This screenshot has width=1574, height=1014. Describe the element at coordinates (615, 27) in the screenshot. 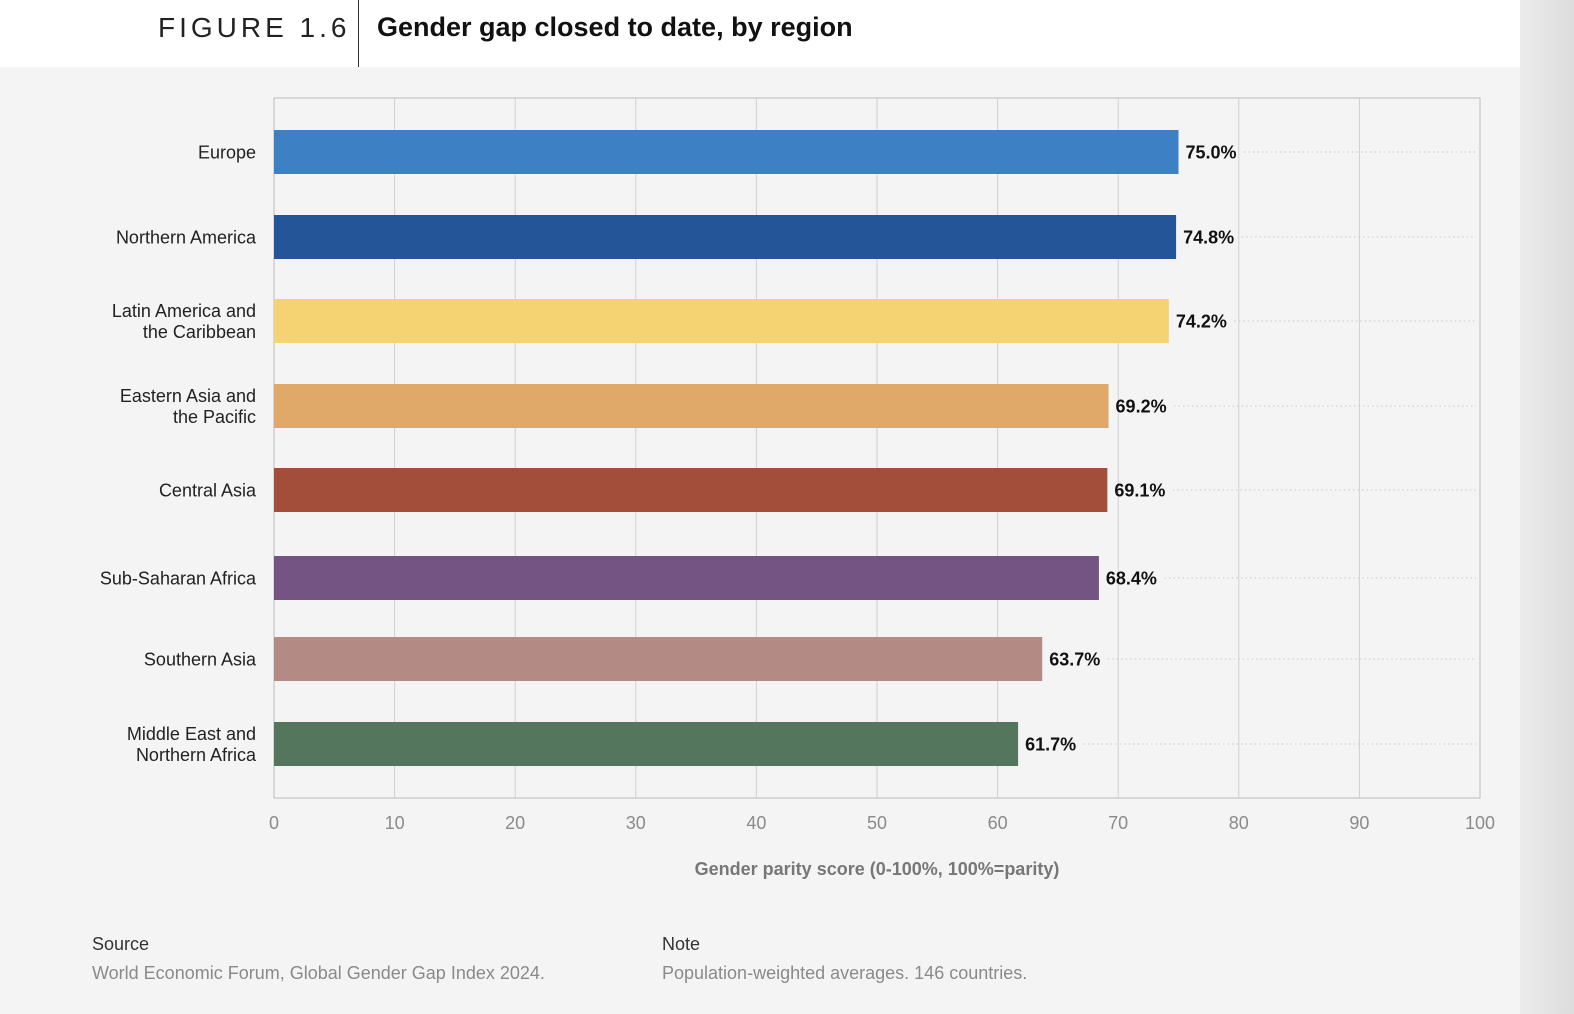

I see `figure-title: Gender gap closed to date, by region` at that location.